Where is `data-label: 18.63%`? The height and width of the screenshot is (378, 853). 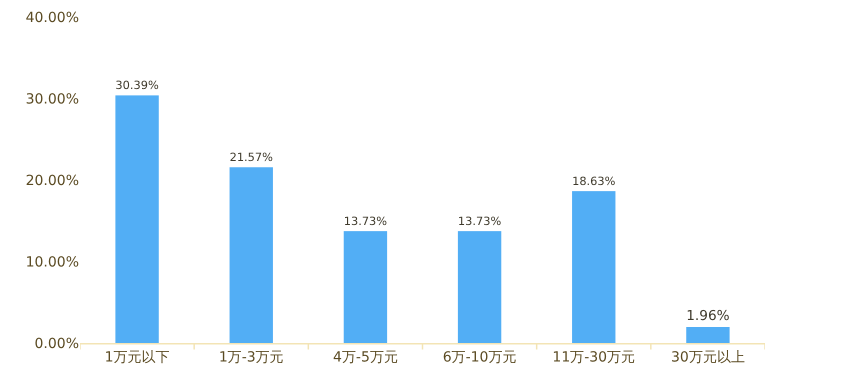
data-label: 18.63% is located at coordinates (594, 181).